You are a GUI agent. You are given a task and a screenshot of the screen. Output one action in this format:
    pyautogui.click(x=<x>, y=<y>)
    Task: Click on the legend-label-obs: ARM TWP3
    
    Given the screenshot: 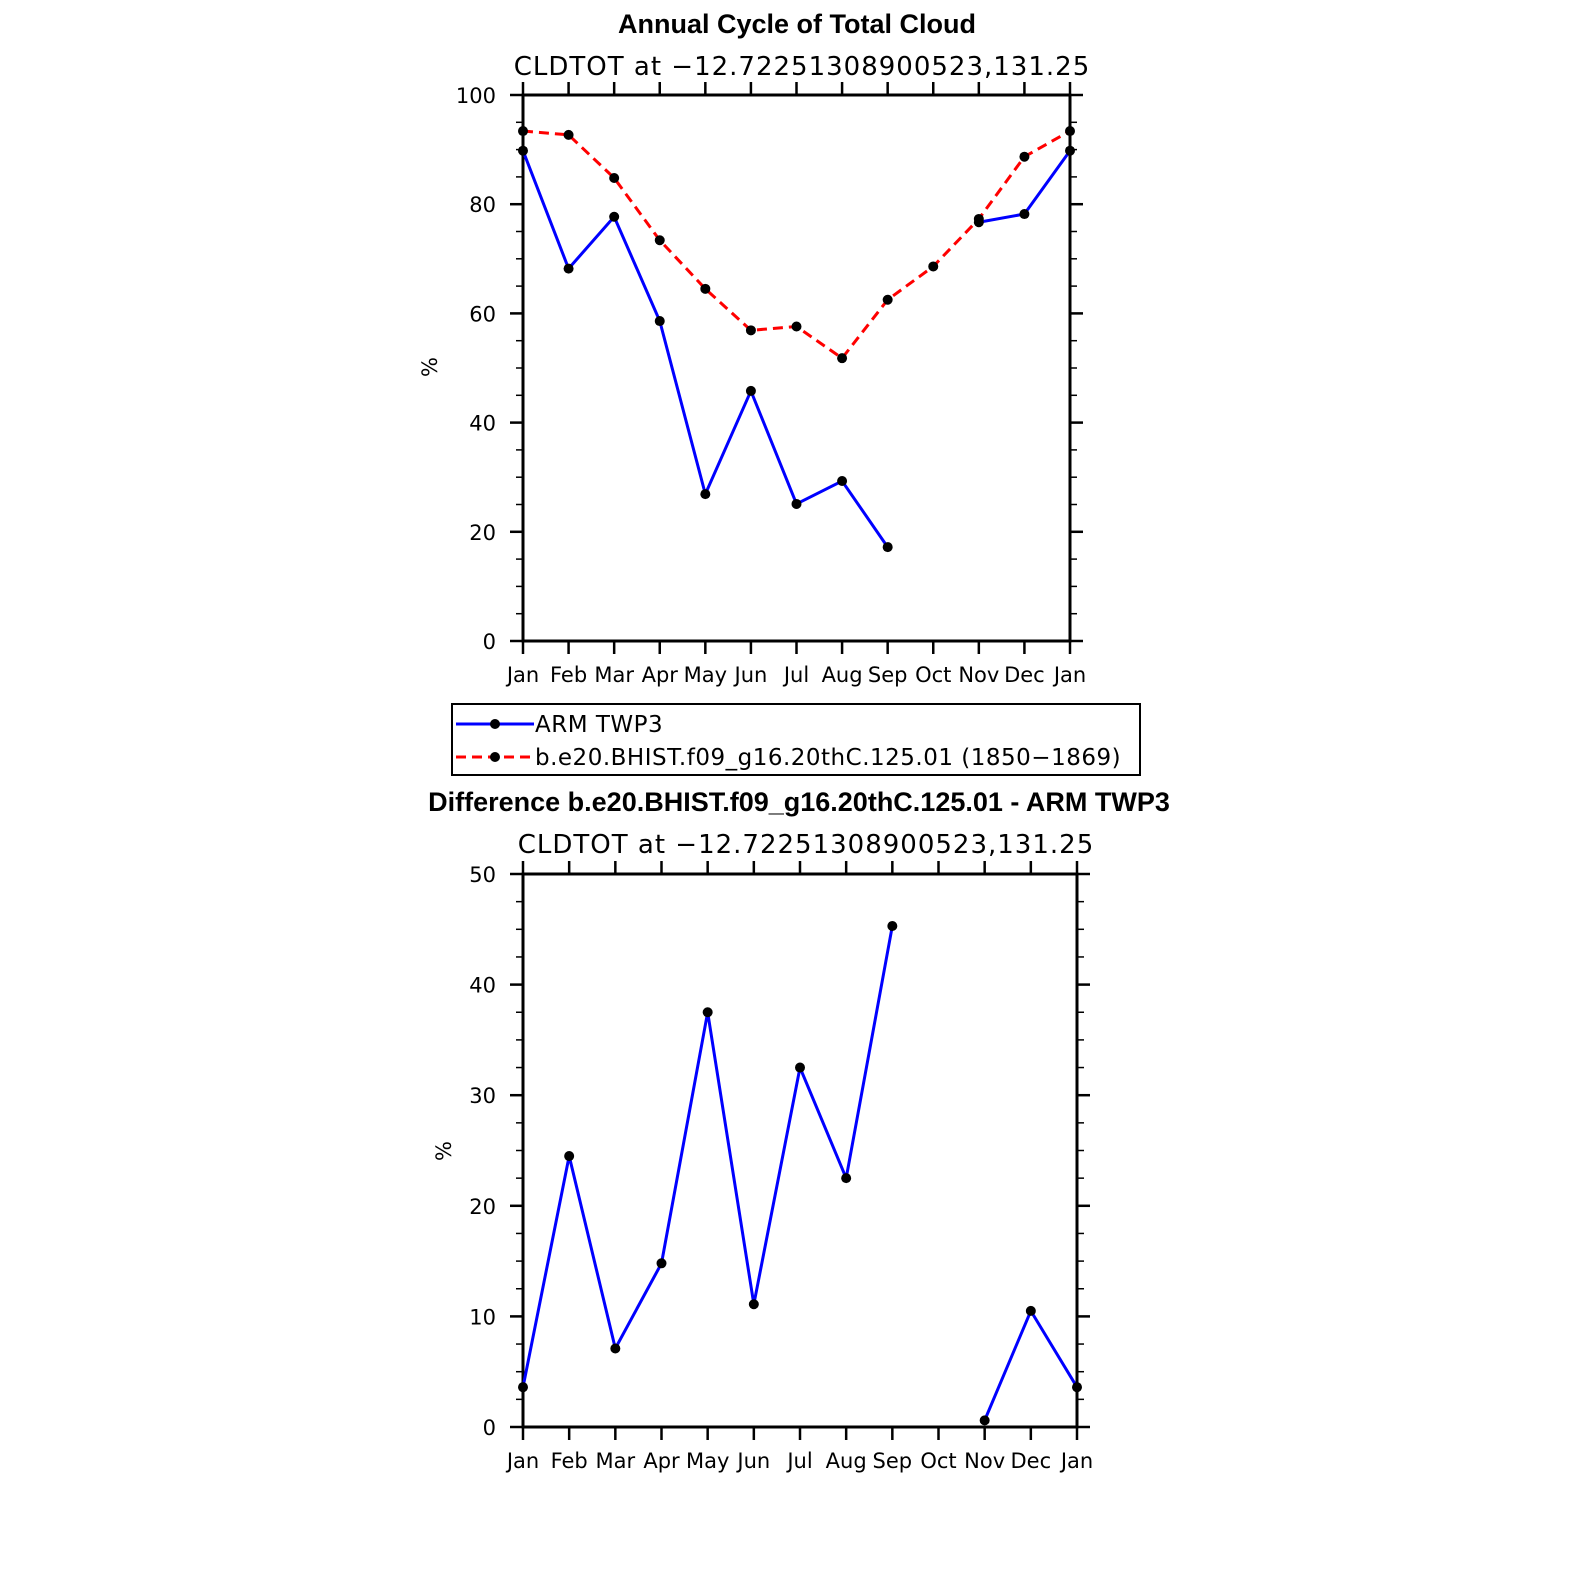 What is the action you would take?
    pyautogui.click(x=599, y=725)
    